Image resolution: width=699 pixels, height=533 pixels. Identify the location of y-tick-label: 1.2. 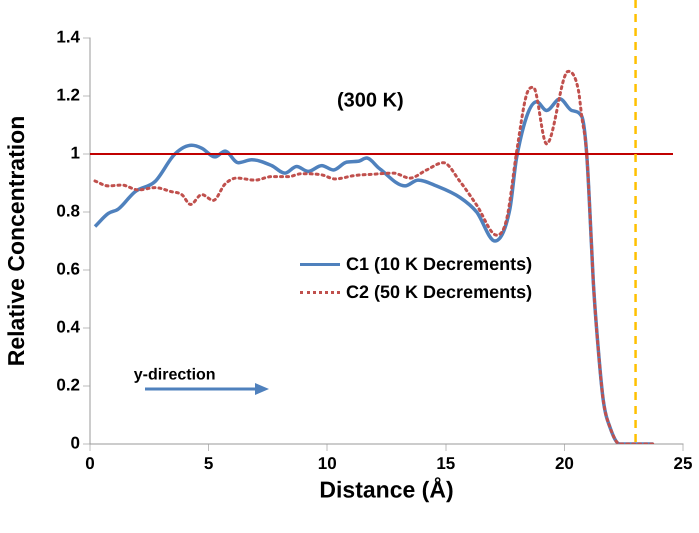
(68, 95).